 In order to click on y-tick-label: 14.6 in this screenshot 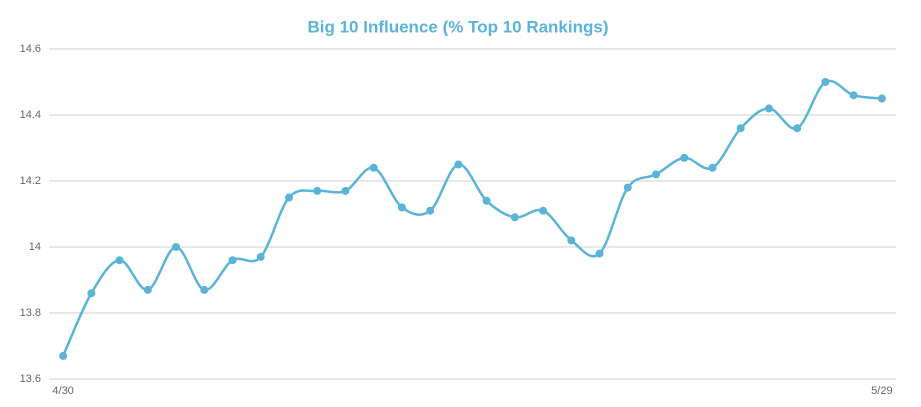, I will do `click(30, 49)`.